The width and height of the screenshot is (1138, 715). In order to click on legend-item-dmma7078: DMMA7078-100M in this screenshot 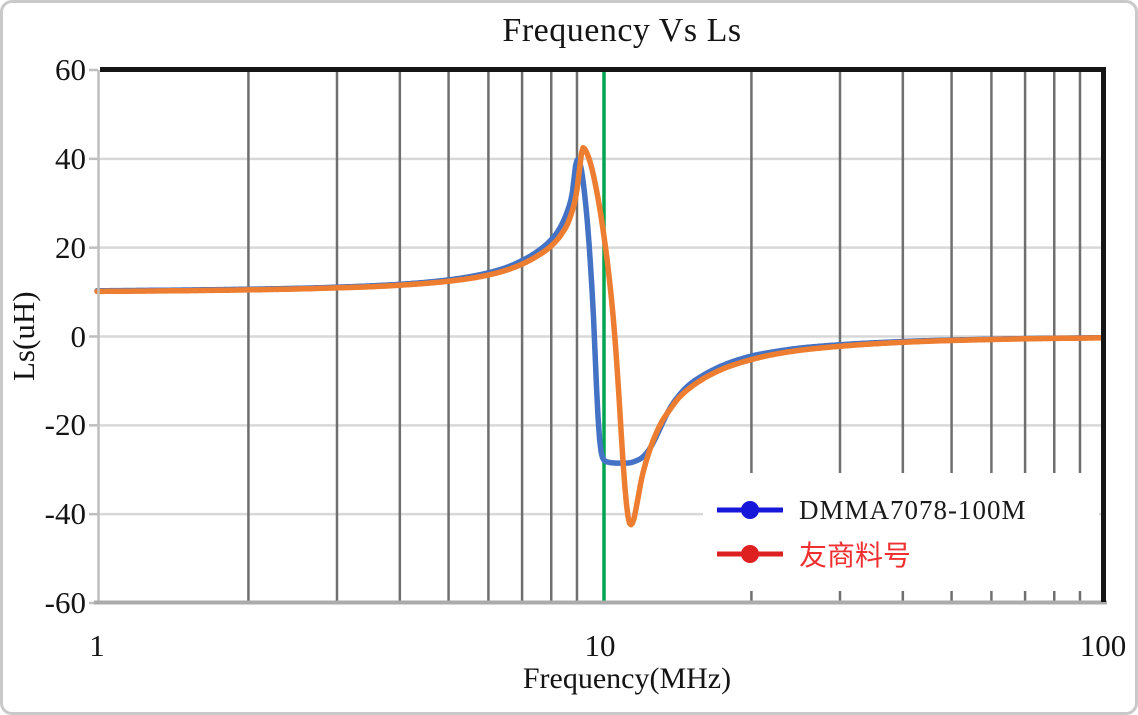, I will do `click(901, 510)`.